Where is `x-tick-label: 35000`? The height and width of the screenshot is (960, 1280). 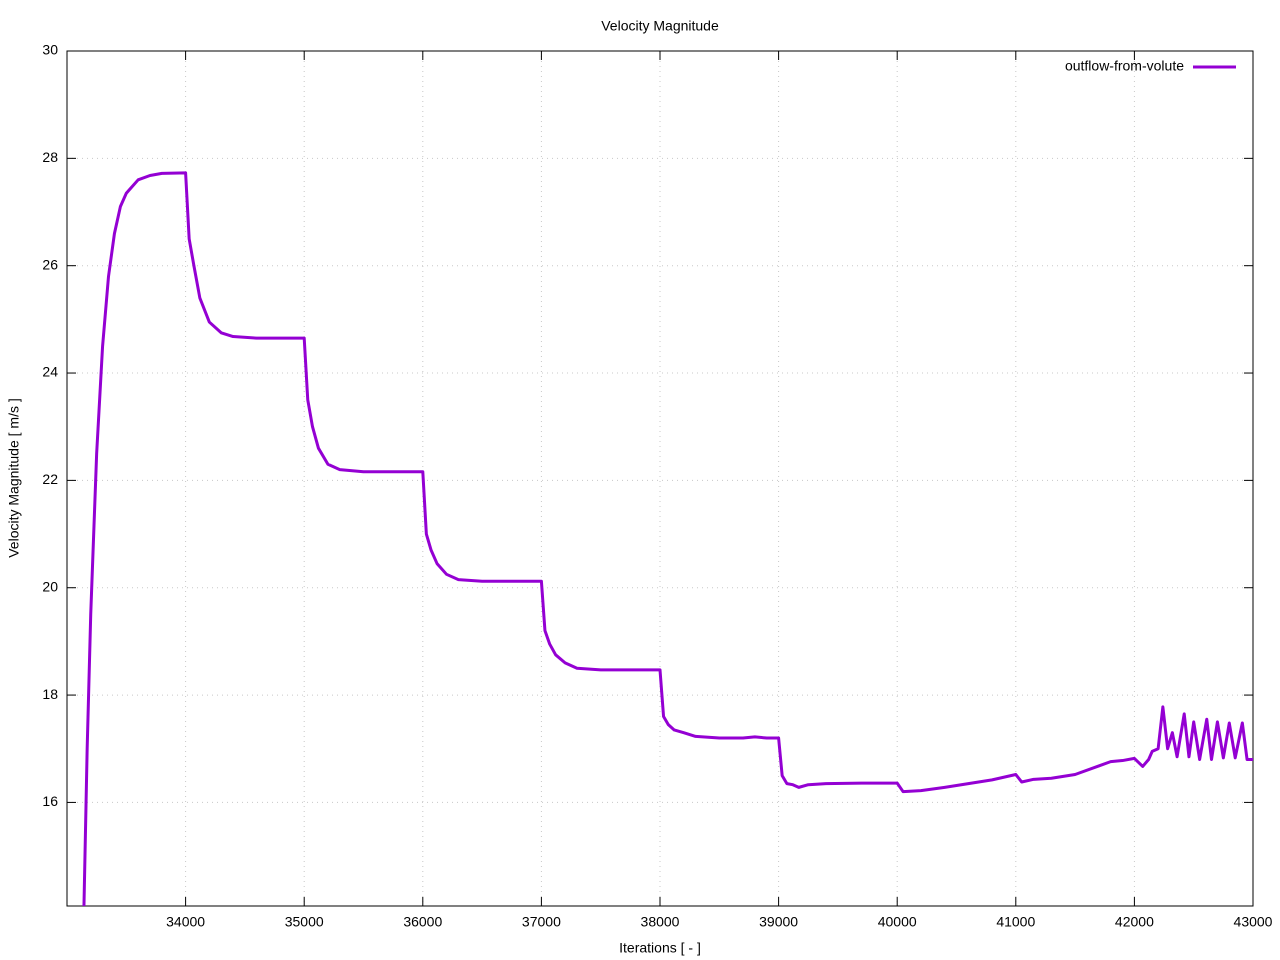 x-tick-label: 35000 is located at coordinates (304, 922).